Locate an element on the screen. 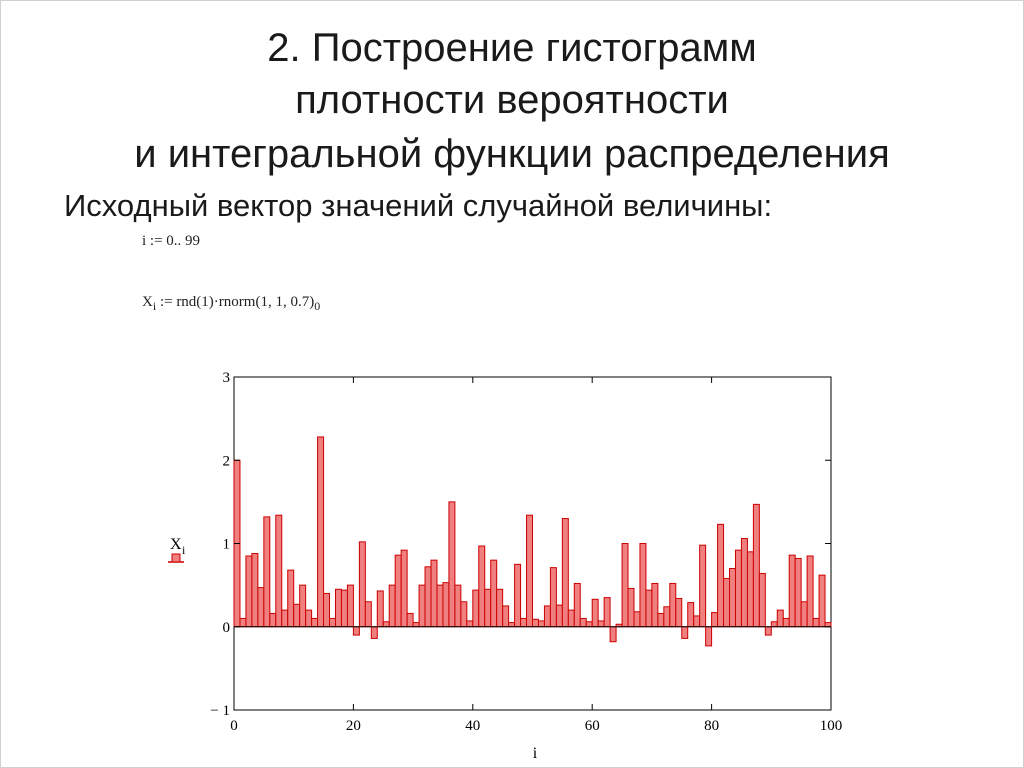 The image size is (1024, 768). y-tick-label: 3 is located at coordinates (227, 378).